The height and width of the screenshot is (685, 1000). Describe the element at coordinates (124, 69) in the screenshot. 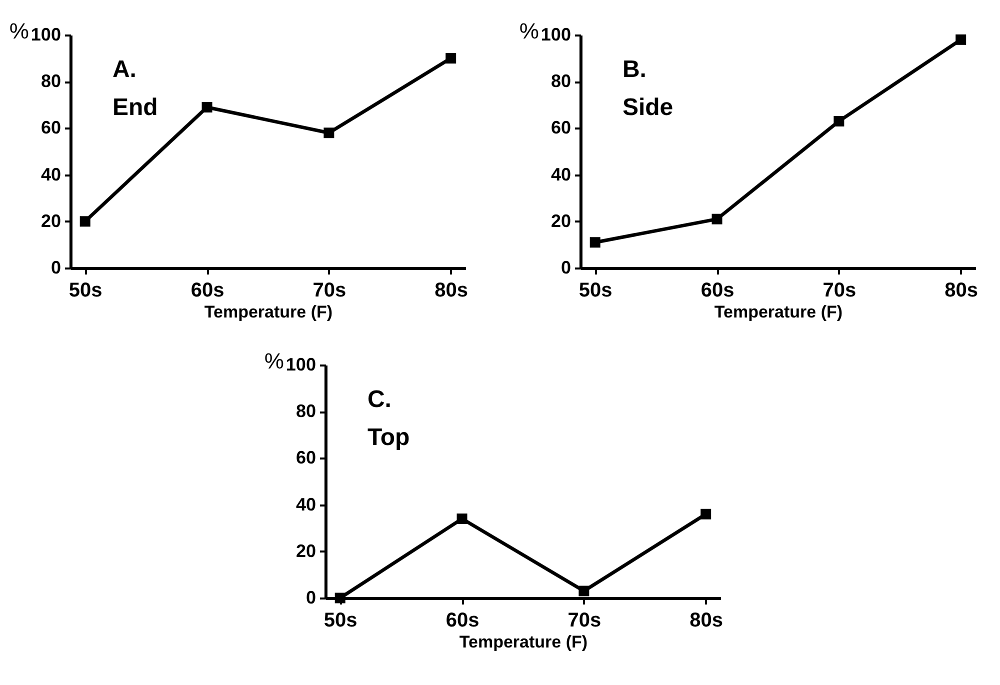

I see `text: A.` at that location.